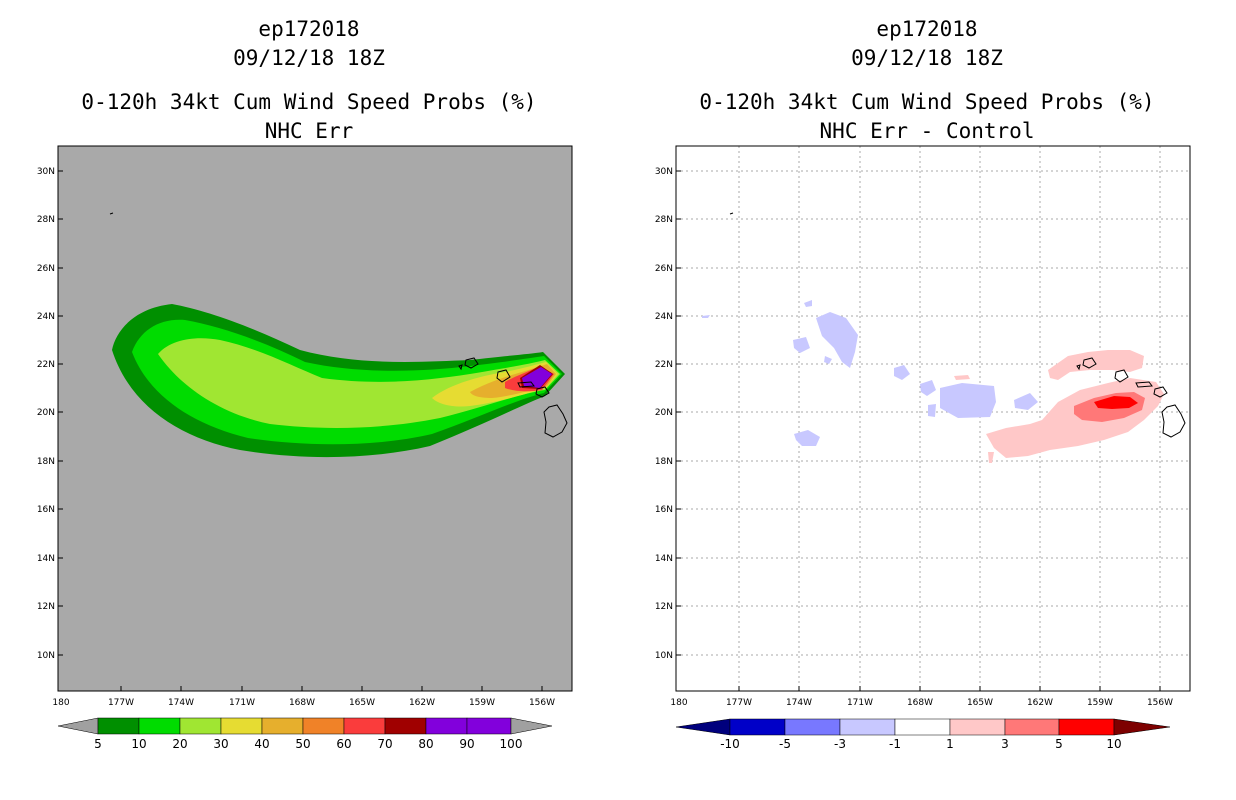 This screenshot has height=800, width=1236. What do you see at coordinates (1005, 744) in the screenshot?
I see `colorbar-label: 3` at bounding box center [1005, 744].